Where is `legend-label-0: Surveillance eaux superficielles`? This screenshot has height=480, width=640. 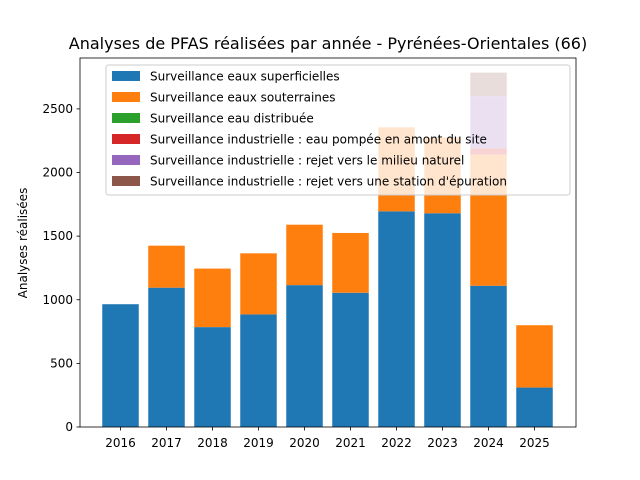
legend-label-0: Surveillance eaux superficielles is located at coordinates (245, 77).